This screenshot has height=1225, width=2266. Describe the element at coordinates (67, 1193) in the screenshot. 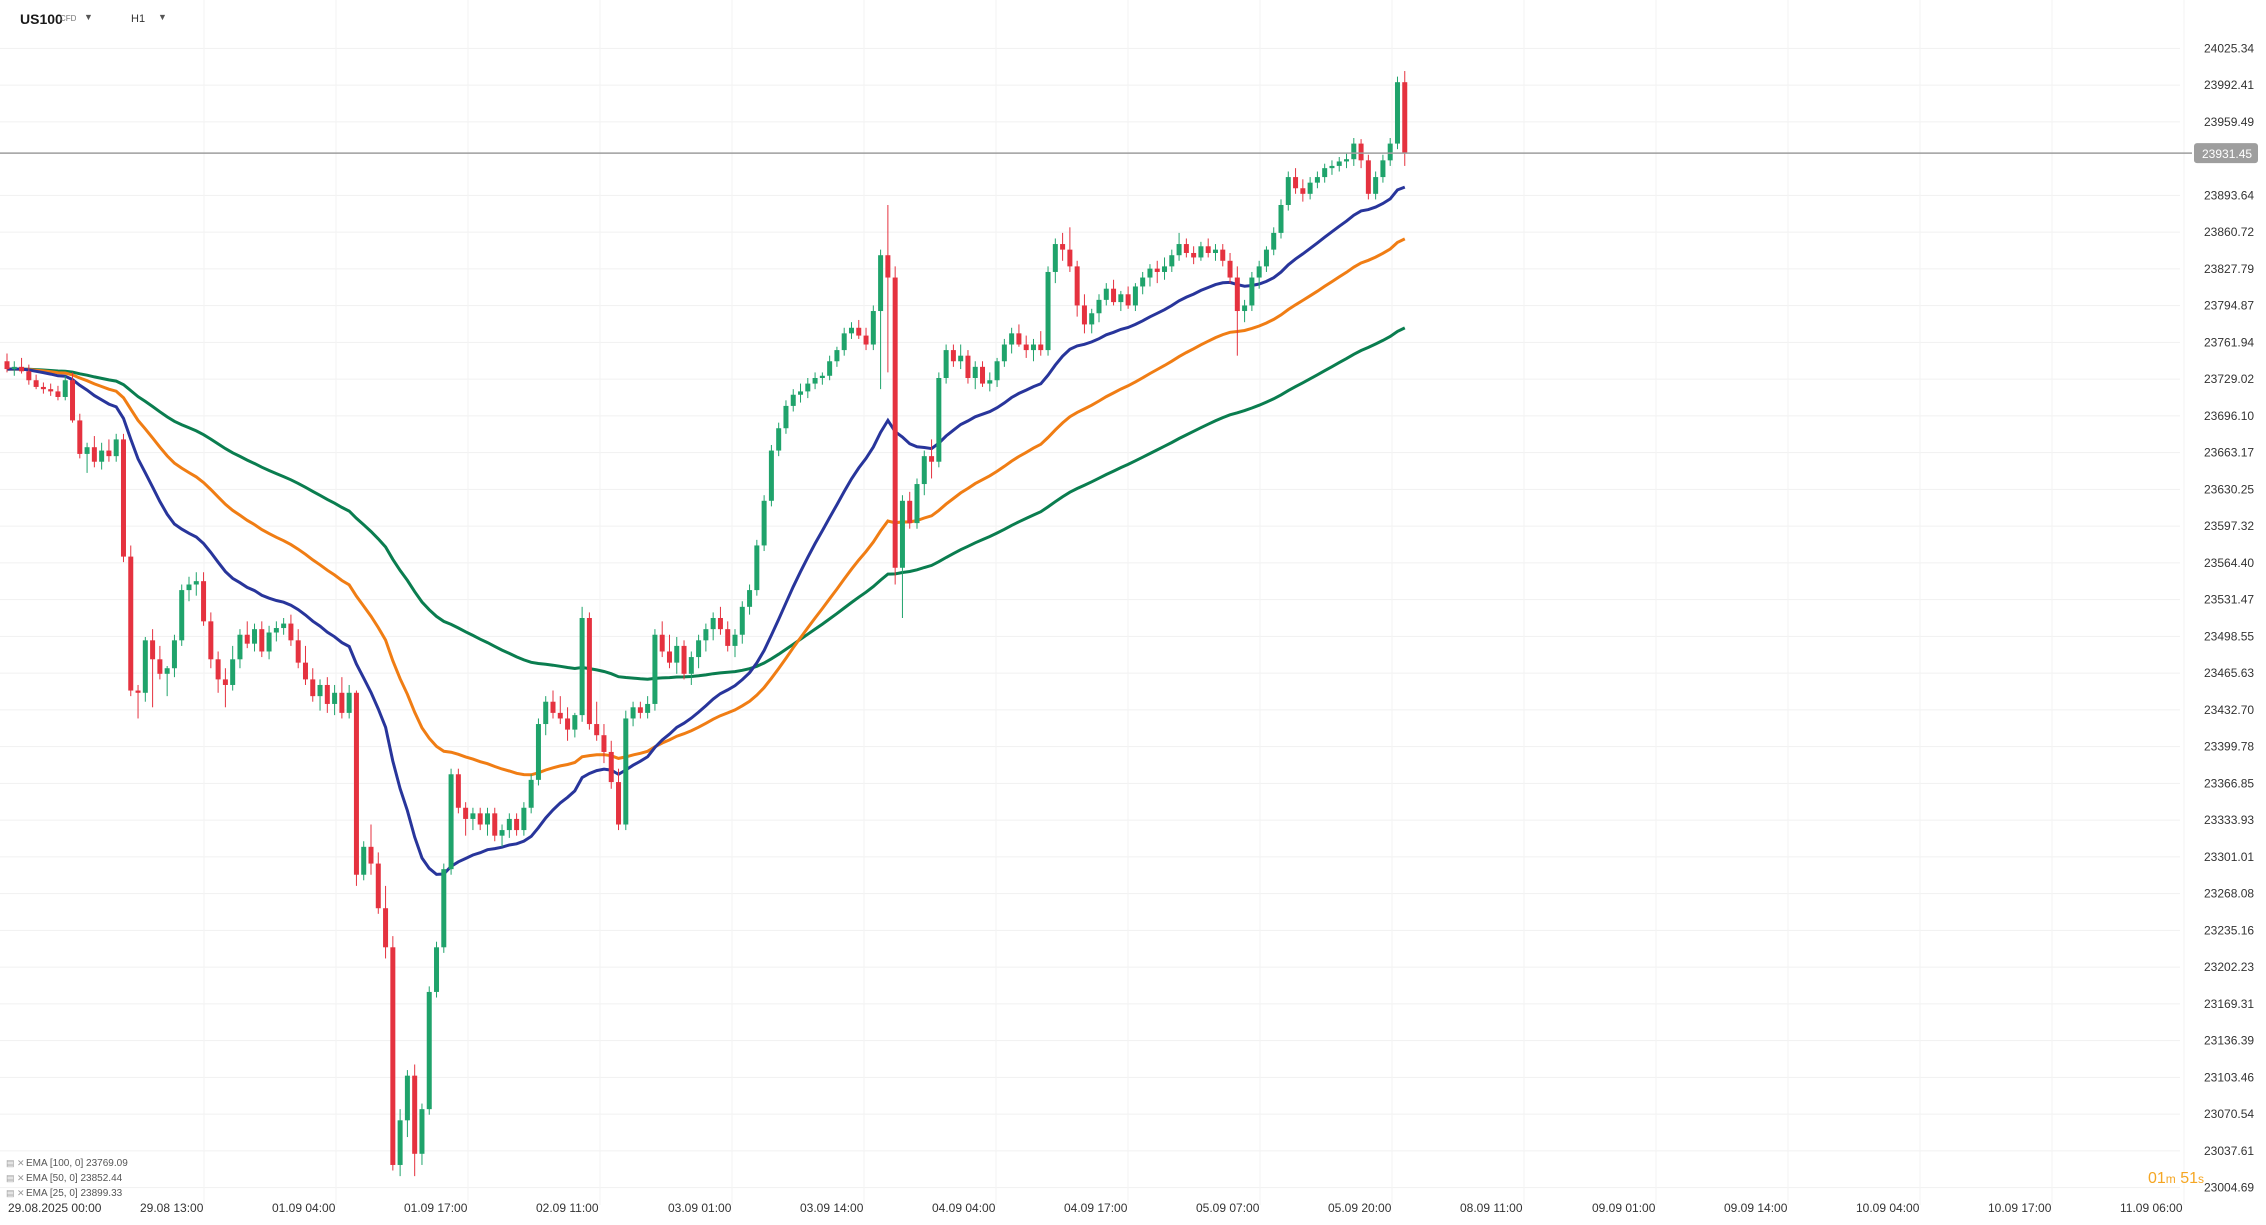

I see `legend-ema25: ▤ ✕EMA [25, 0] 23899.33` at that location.